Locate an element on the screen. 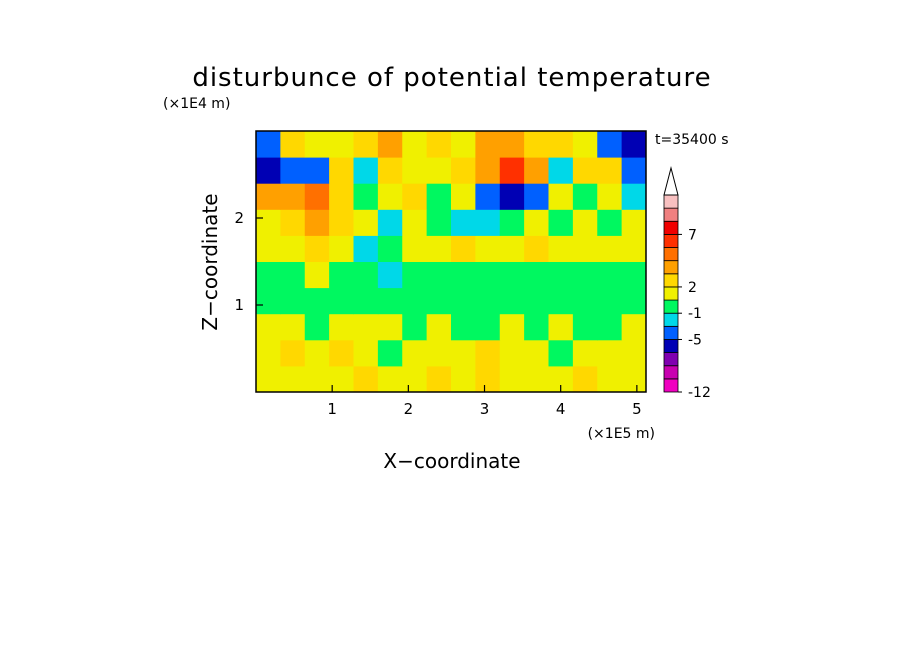  chart-title: disturbunce of potential temperature is located at coordinates (451, 78).